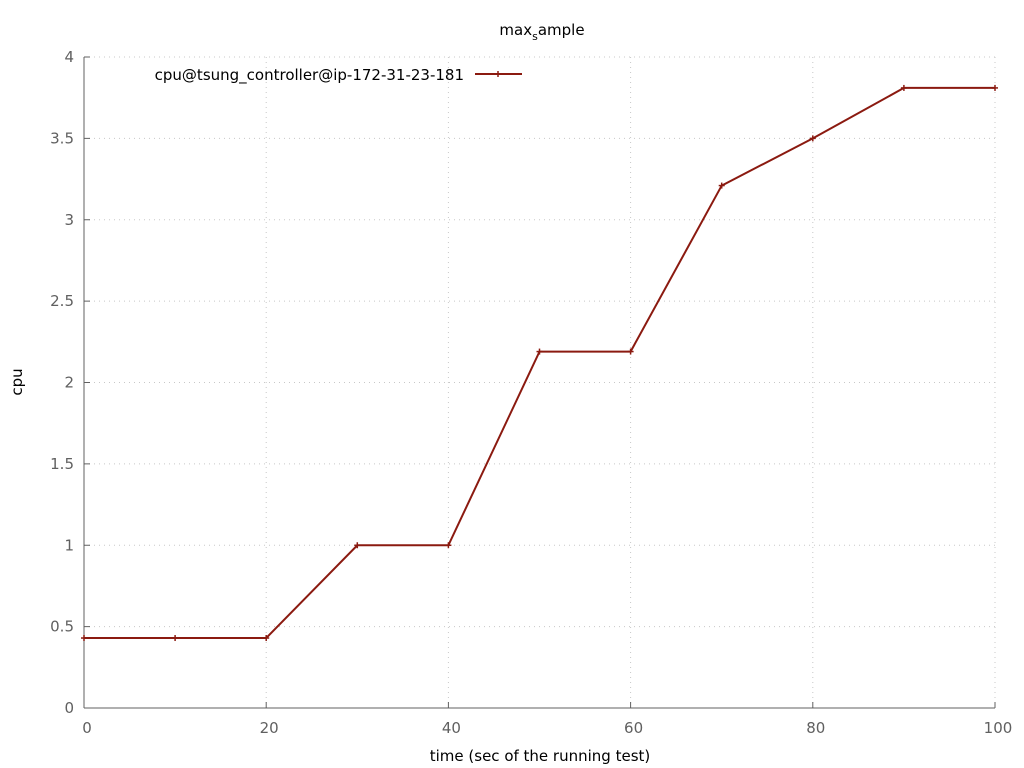 This screenshot has width=1024, height=768. I want to click on x-axis-label: time (sec of the running test), so click(540, 756).